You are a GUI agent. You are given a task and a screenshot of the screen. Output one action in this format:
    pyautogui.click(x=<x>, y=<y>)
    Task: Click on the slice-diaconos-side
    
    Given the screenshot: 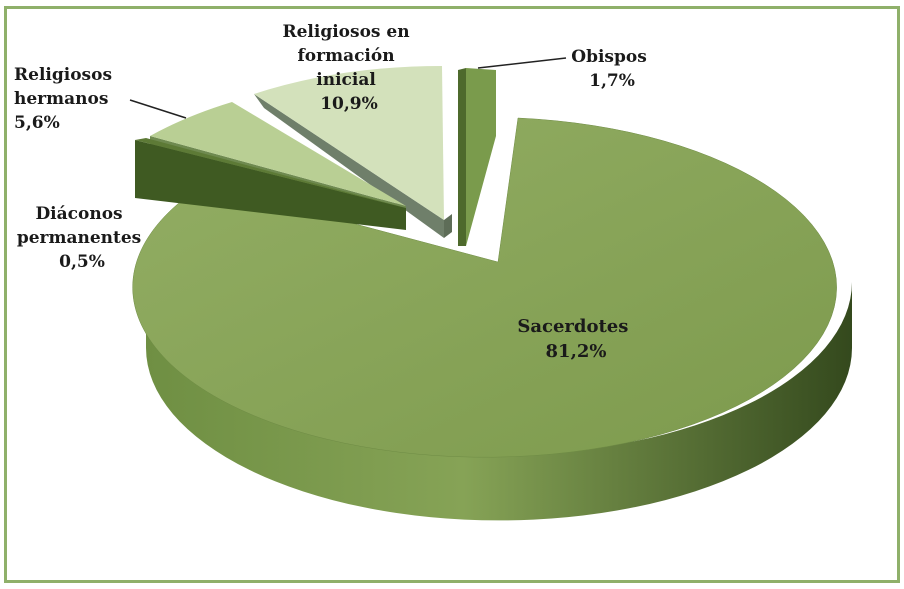 What is the action you would take?
    pyautogui.click(x=270, y=185)
    